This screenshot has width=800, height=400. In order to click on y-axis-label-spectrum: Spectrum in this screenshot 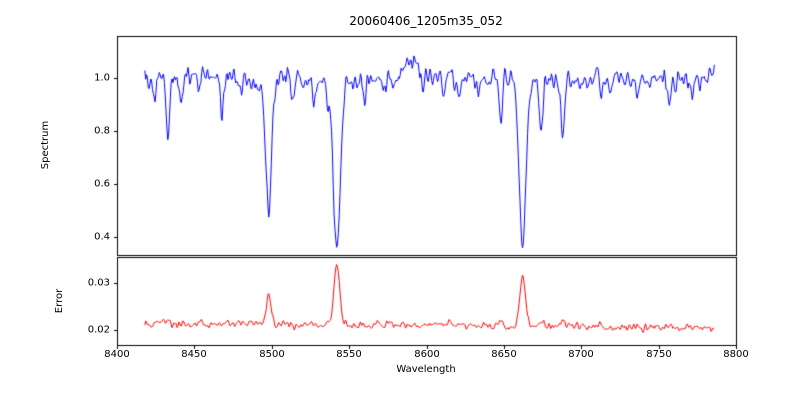, I will do `click(45, 145)`.